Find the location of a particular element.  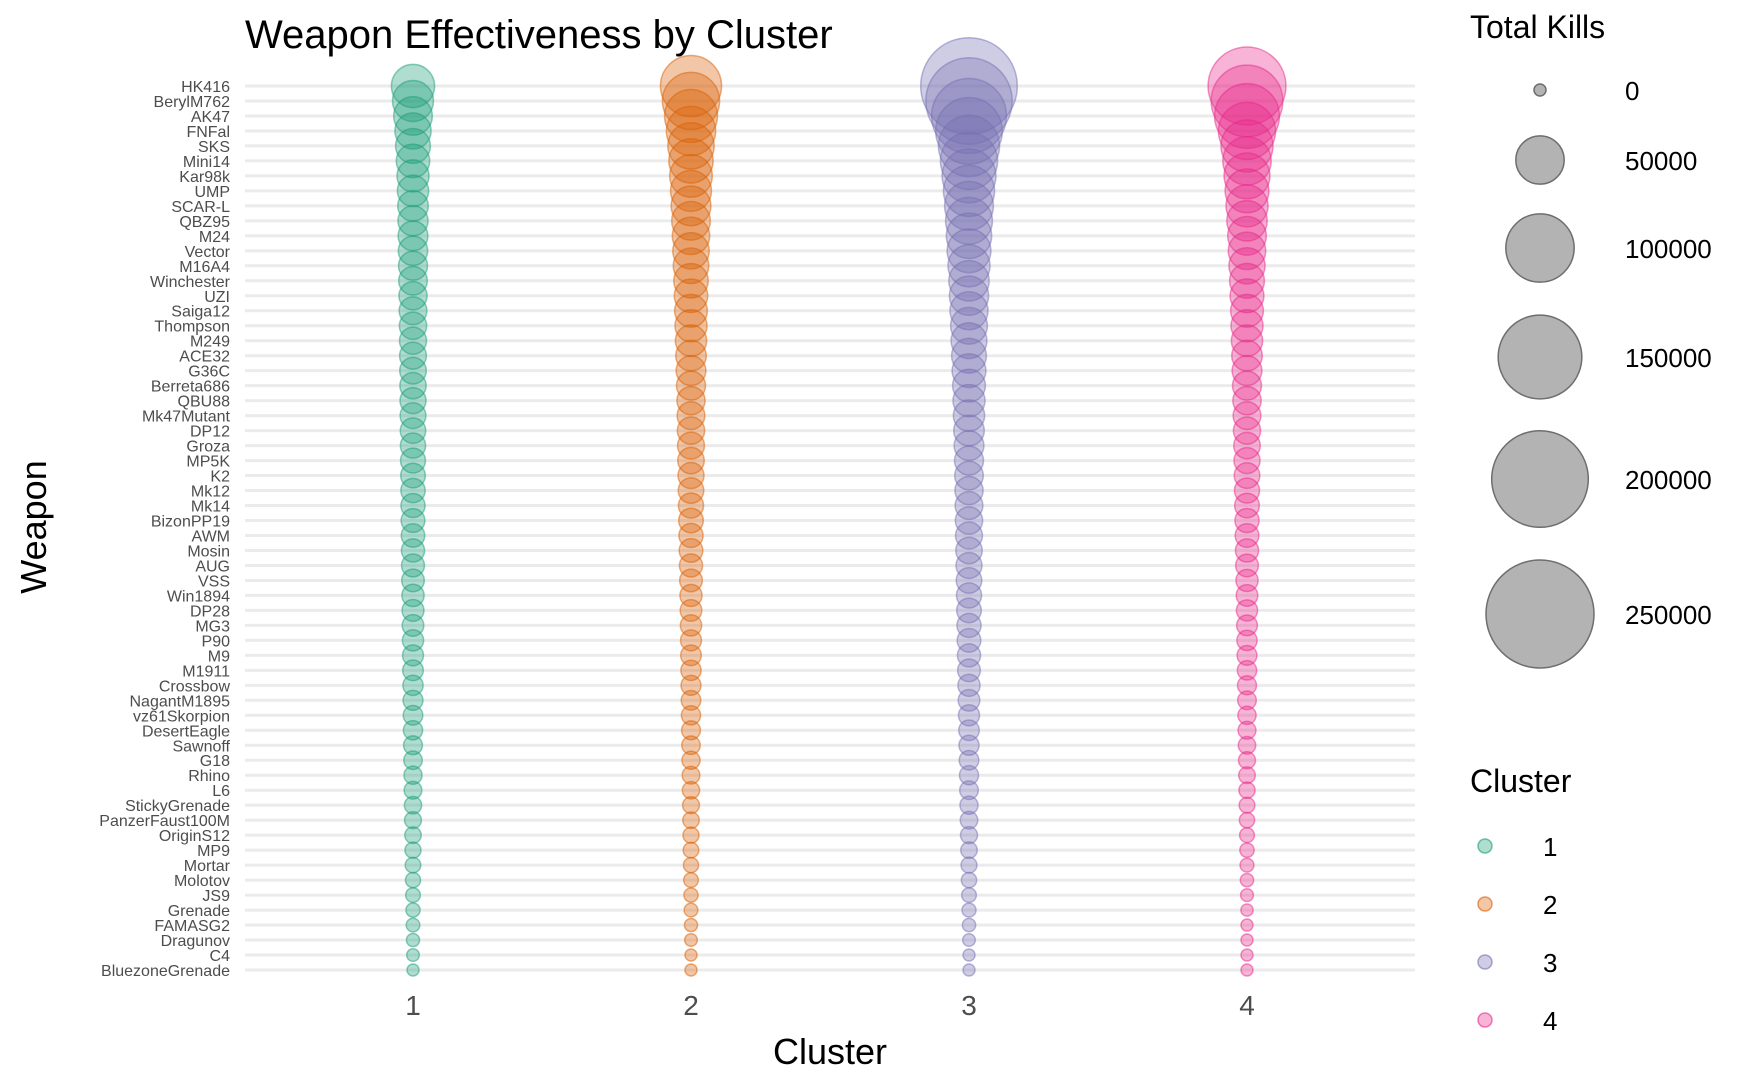

y-tick-label: Vector is located at coordinates (208, 252).